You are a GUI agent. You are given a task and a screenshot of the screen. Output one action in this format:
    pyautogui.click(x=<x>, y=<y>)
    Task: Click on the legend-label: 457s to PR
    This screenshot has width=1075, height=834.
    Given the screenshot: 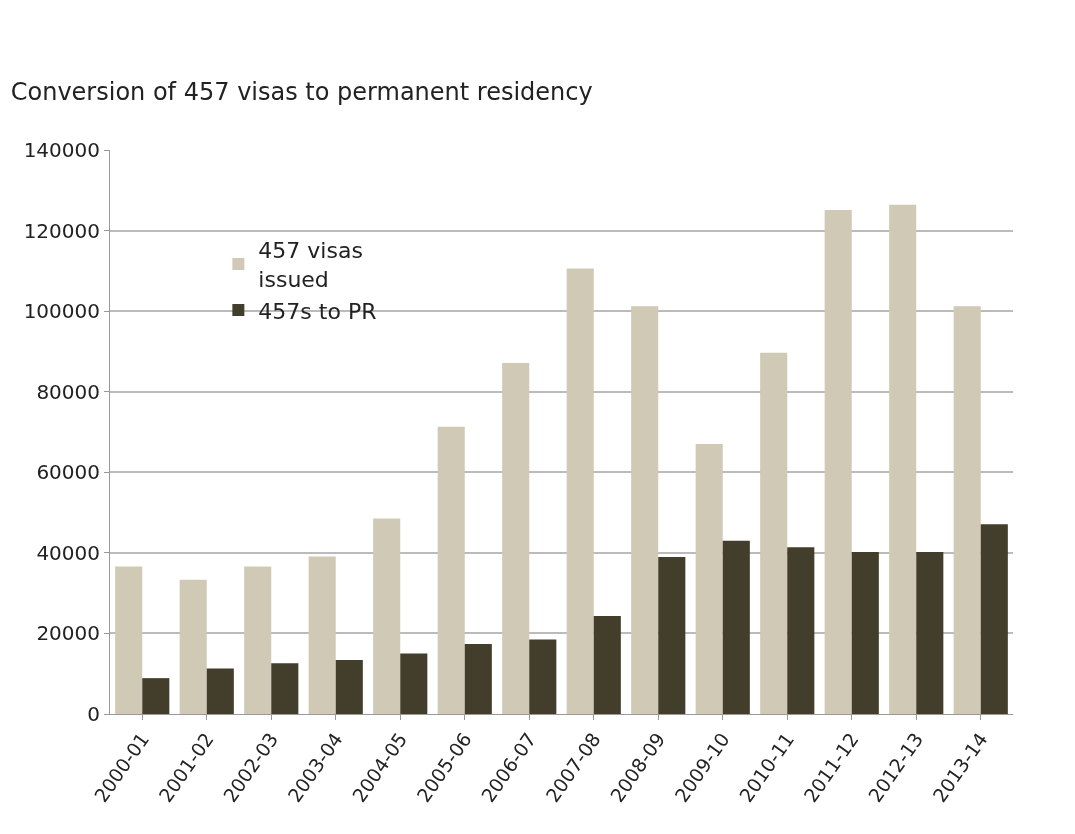 What is the action you would take?
    pyautogui.click(x=317, y=311)
    